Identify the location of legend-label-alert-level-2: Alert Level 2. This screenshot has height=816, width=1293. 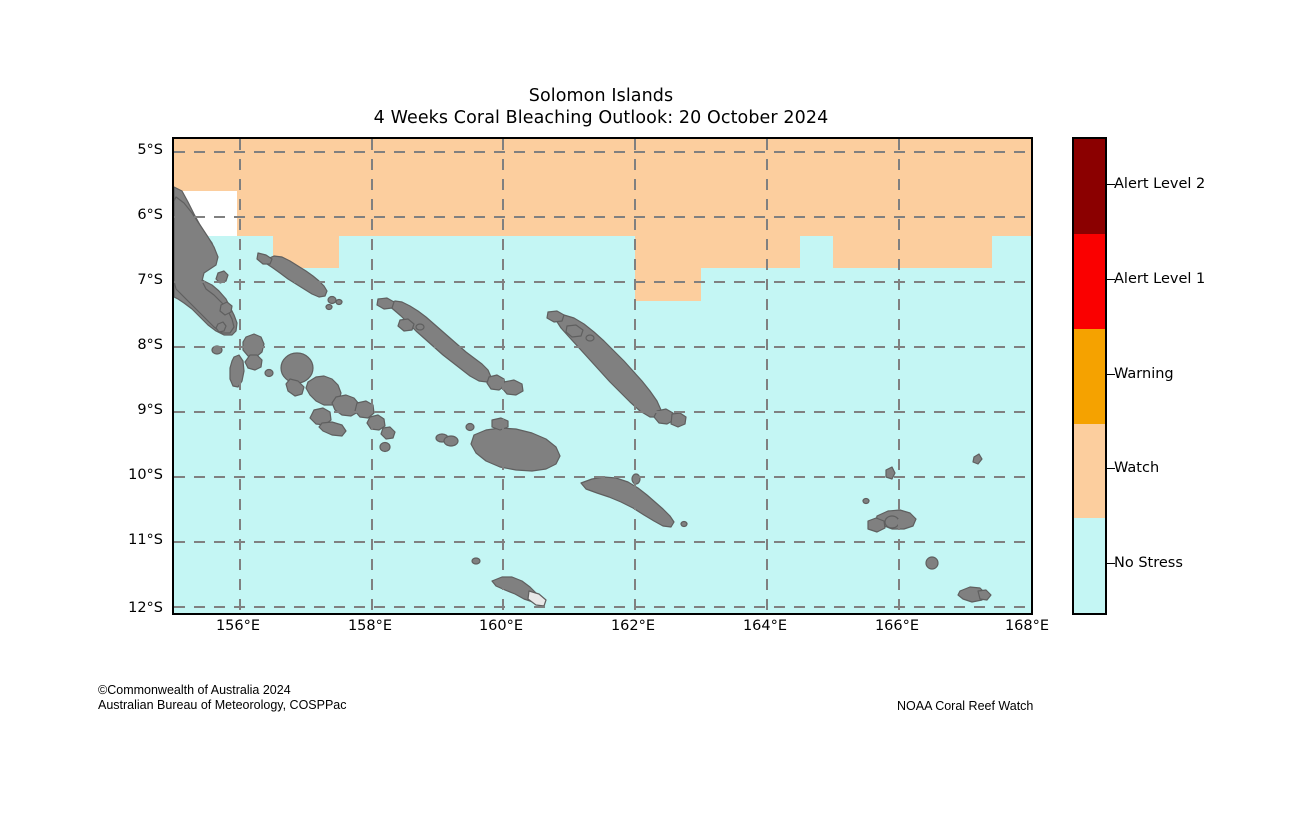
(1160, 184).